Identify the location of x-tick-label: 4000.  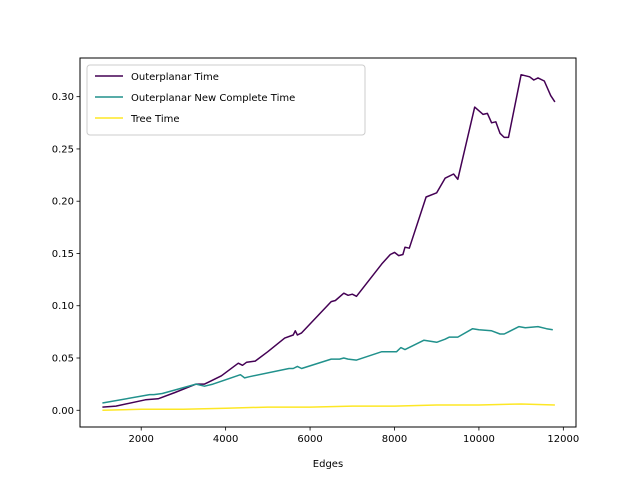
(225, 439).